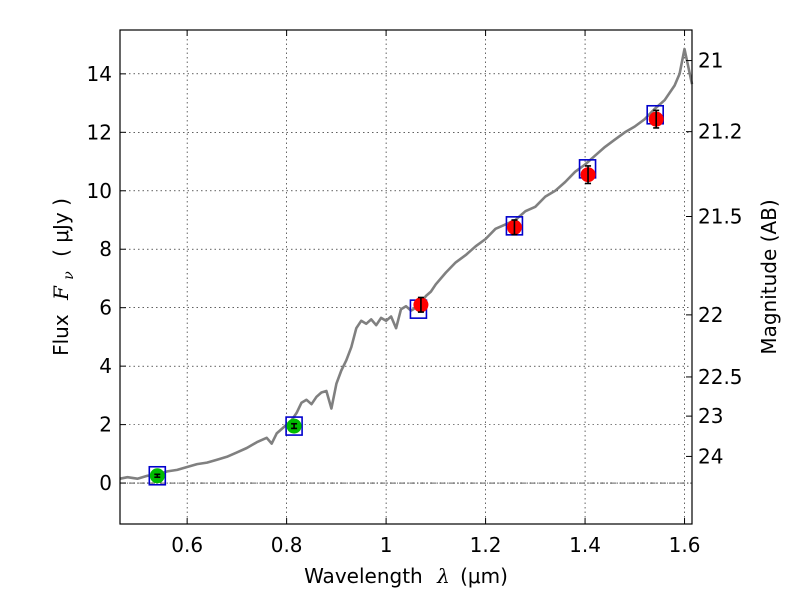 Image resolution: width=800 pixels, height=600 pixels. Describe the element at coordinates (710, 61) in the screenshot. I see `magnitude-tick-label: 21` at that location.